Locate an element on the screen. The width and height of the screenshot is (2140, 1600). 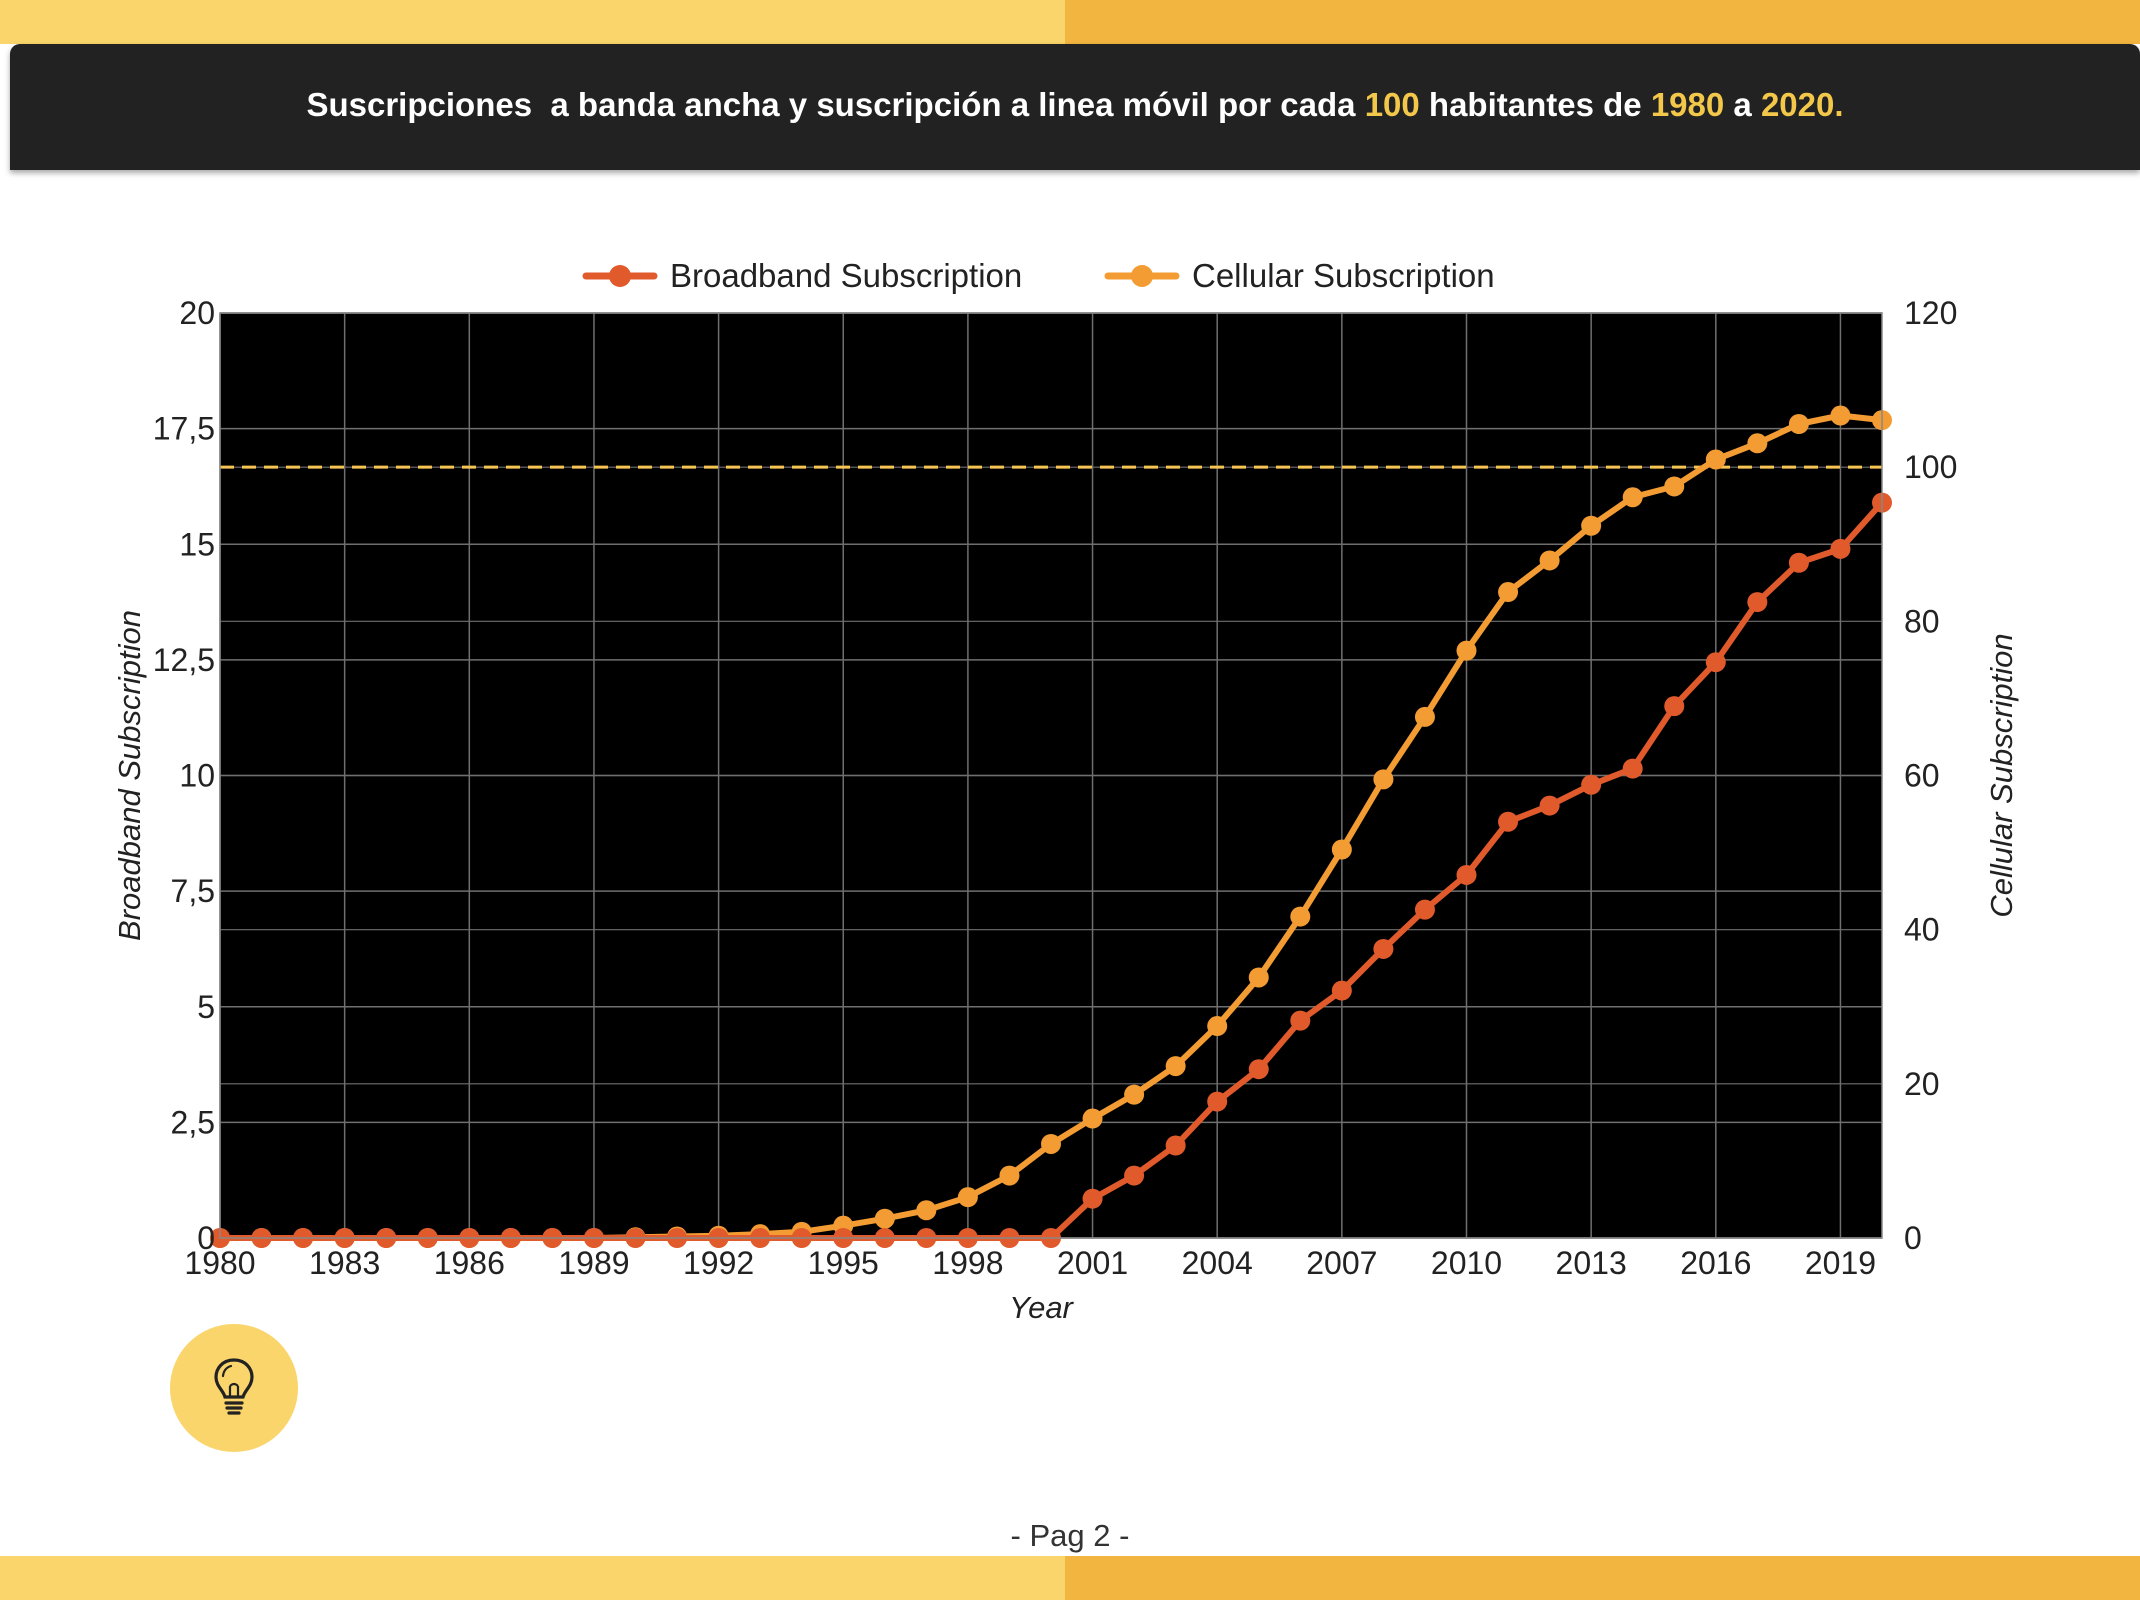
x-tick-label: 2001 is located at coordinates (1092, 1263).